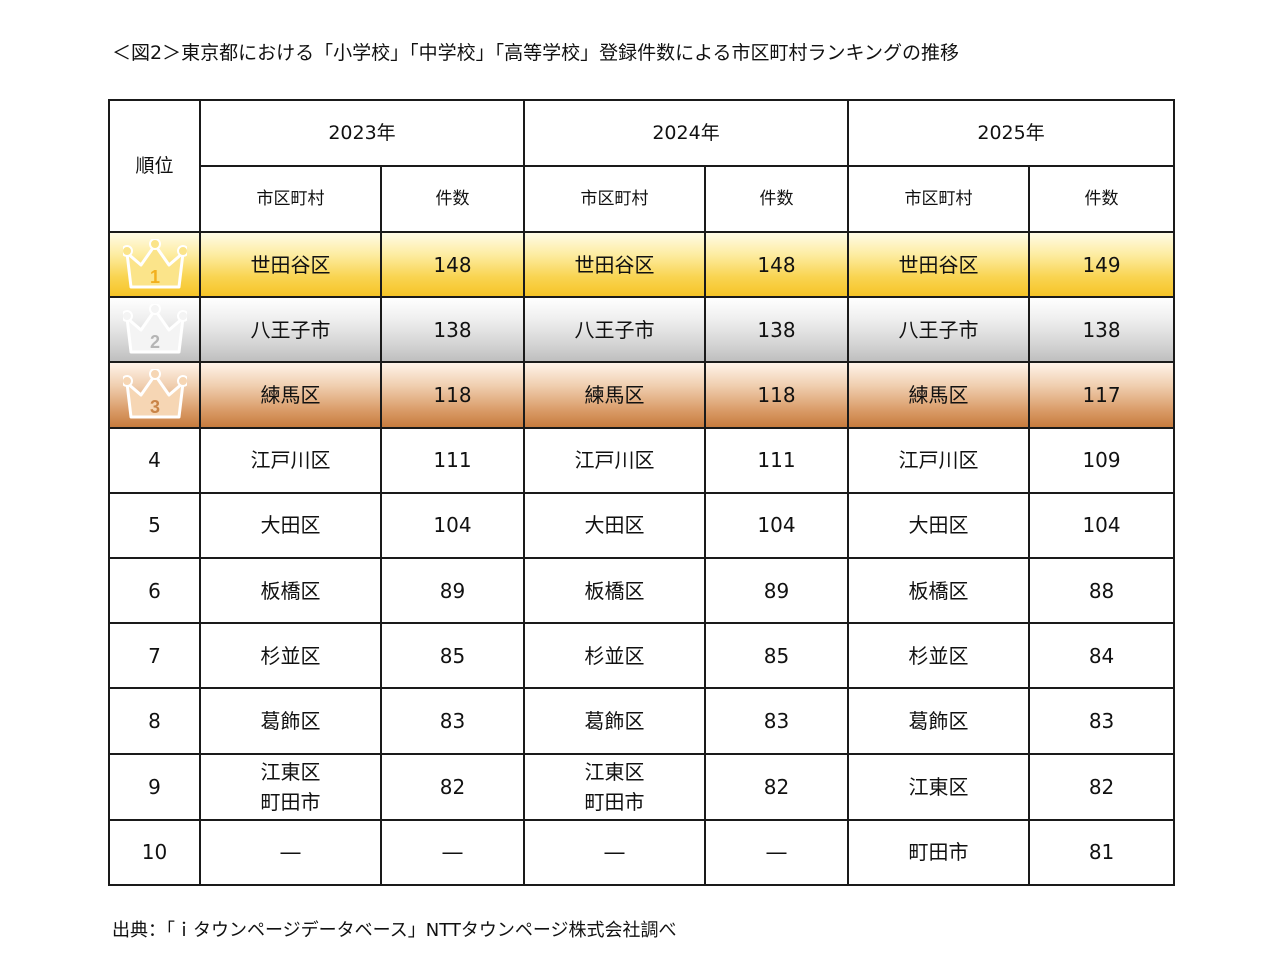  I want to click on rank-cell: 5, so click(154, 525).